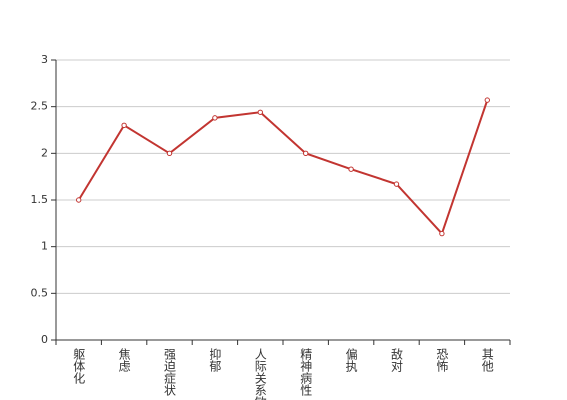 This screenshot has height=400, width=567. What do you see at coordinates (40, 106) in the screenshot?
I see `y-tick-label: 2.5` at bounding box center [40, 106].